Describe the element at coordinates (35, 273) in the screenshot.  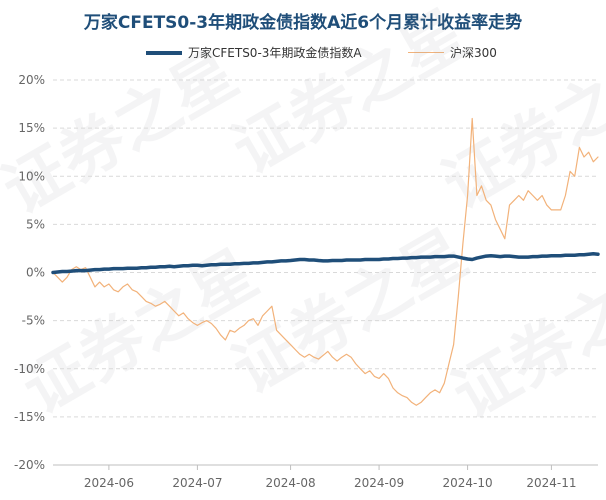
I see `y-tick-label: 0%` at that location.